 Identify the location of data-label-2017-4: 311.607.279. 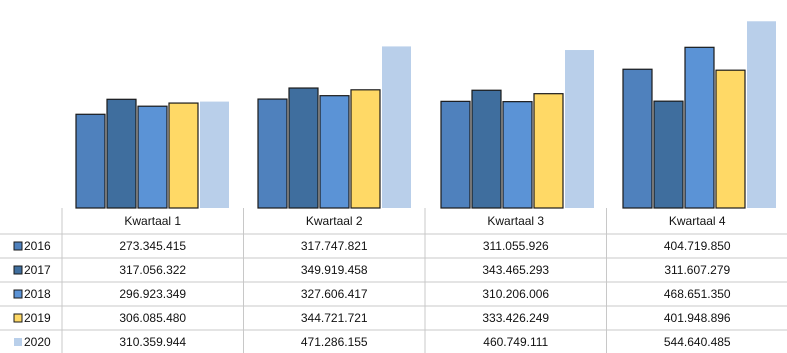
(697, 270).